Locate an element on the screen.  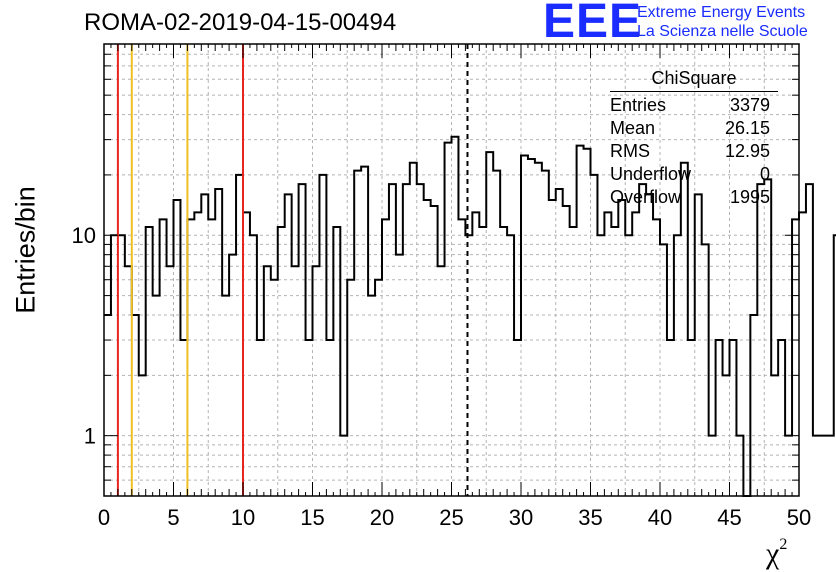
stats-row: Underflow 0 is located at coordinates (694, 174).